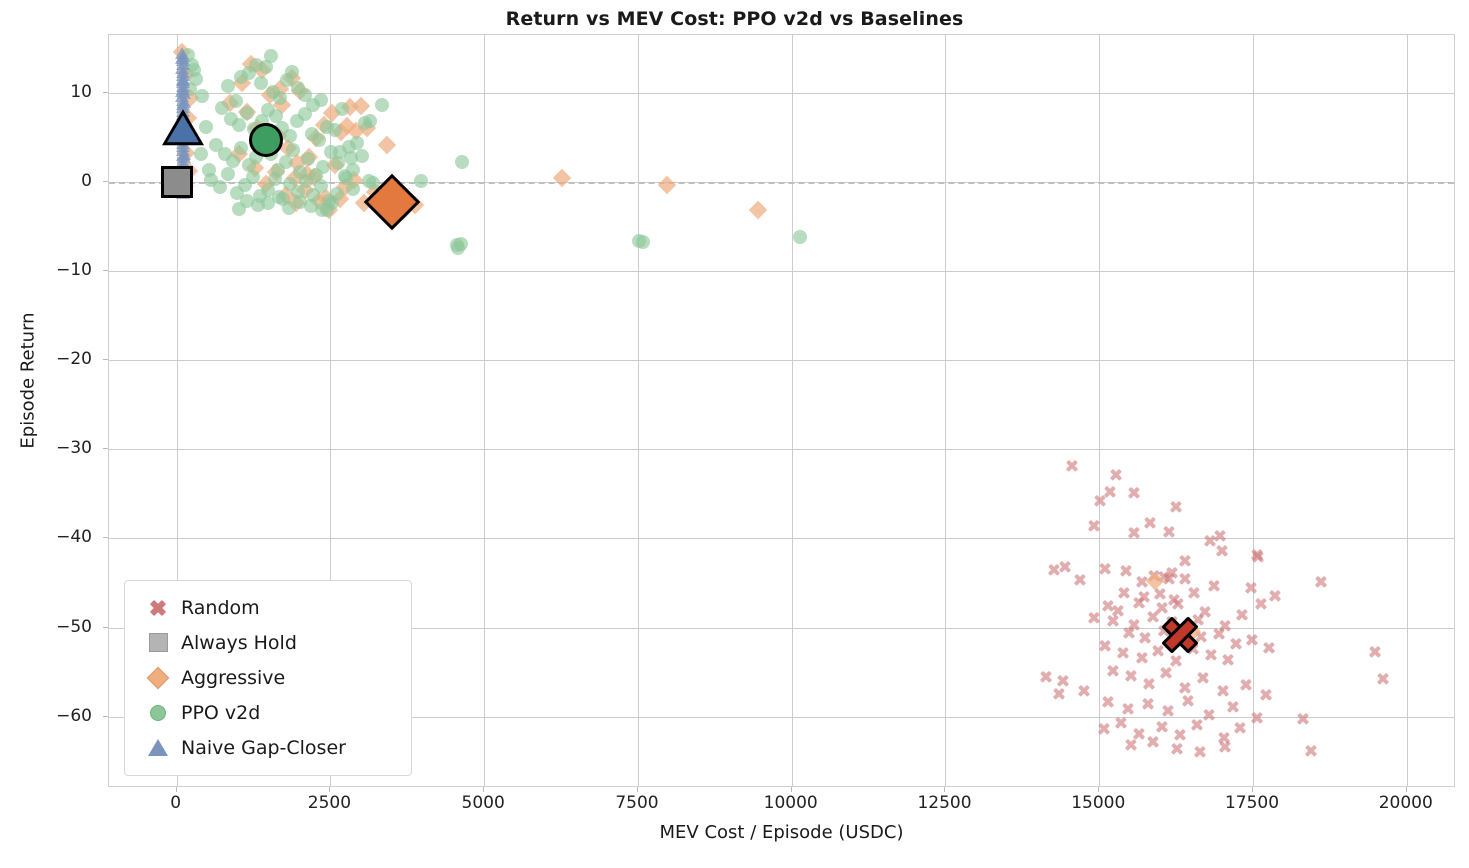 This screenshot has width=1469, height=868. Describe the element at coordinates (268, 712) in the screenshot. I see `legend-item-ppo-v2d: PPO v2d` at that location.